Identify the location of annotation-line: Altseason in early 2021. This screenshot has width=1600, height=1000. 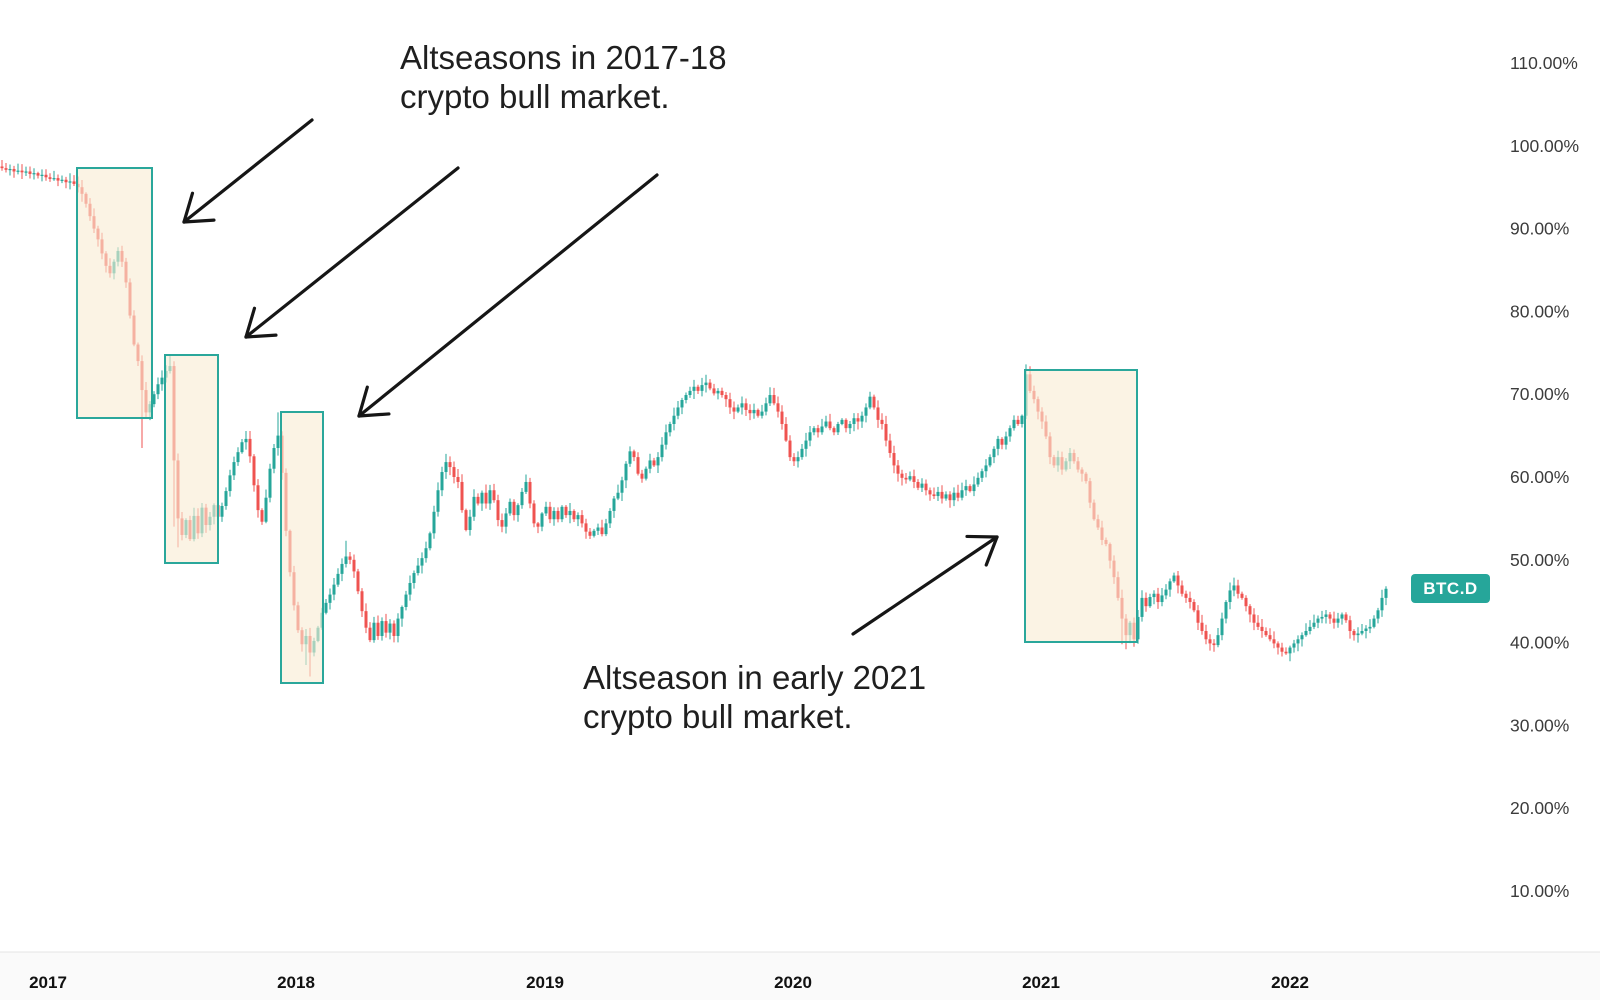
(755, 677).